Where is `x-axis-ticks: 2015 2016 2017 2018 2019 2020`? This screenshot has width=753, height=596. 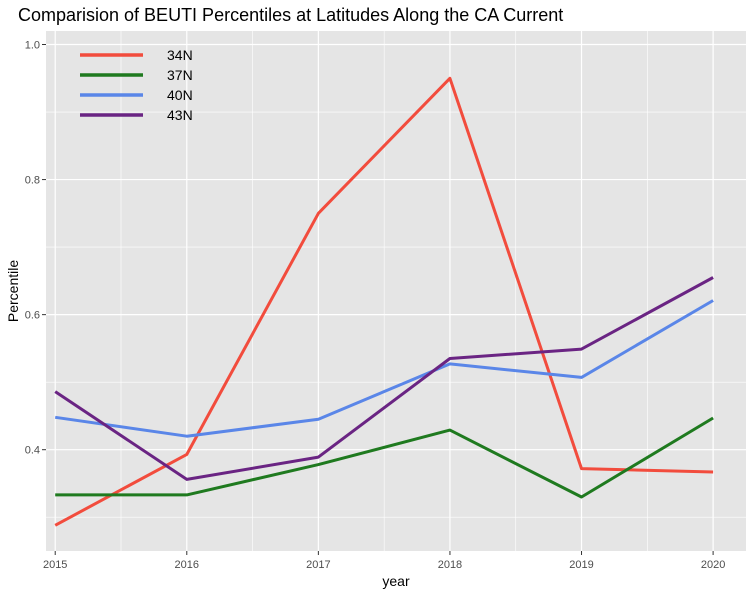 x-axis-ticks: 2015 2016 2017 2018 2019 2020 is located at coordinates (384, 561).